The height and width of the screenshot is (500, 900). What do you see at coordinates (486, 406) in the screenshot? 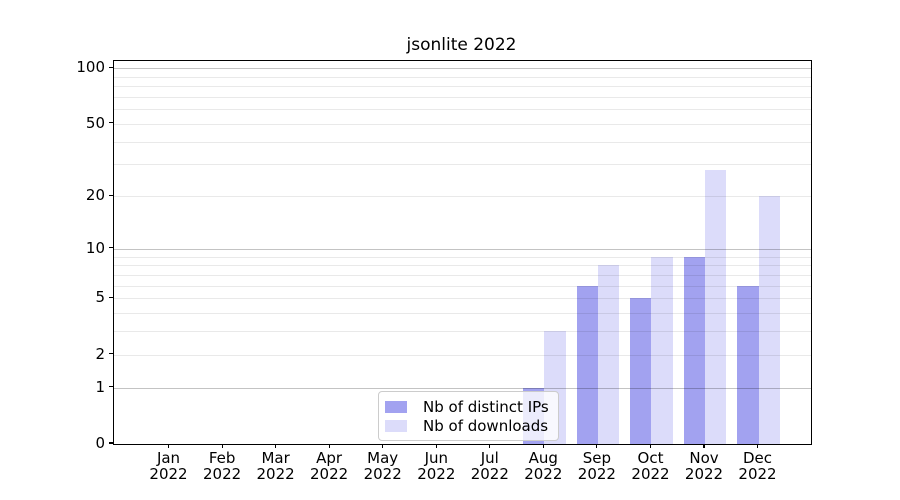
I see `legend-label-distinct-ips: Nb of distinct IPs` at bounding box center [486, 406].